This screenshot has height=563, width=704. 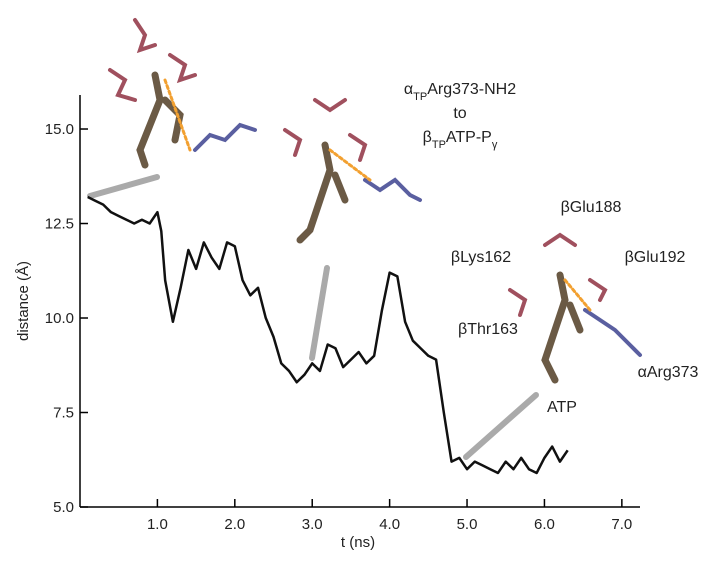 I want to click on residue-label: βGlu192, so click(x=655, y=257).